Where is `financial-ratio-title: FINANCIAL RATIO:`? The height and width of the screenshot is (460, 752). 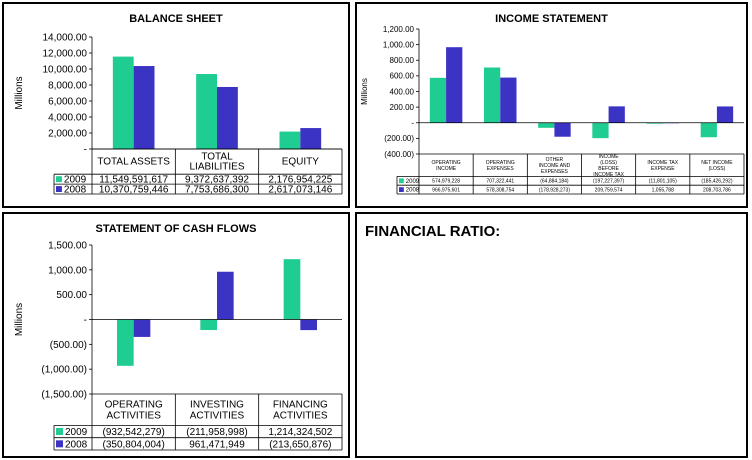
financial-ratio-title: FINANCIAL RATIO: is located at coordinates (433, 231).